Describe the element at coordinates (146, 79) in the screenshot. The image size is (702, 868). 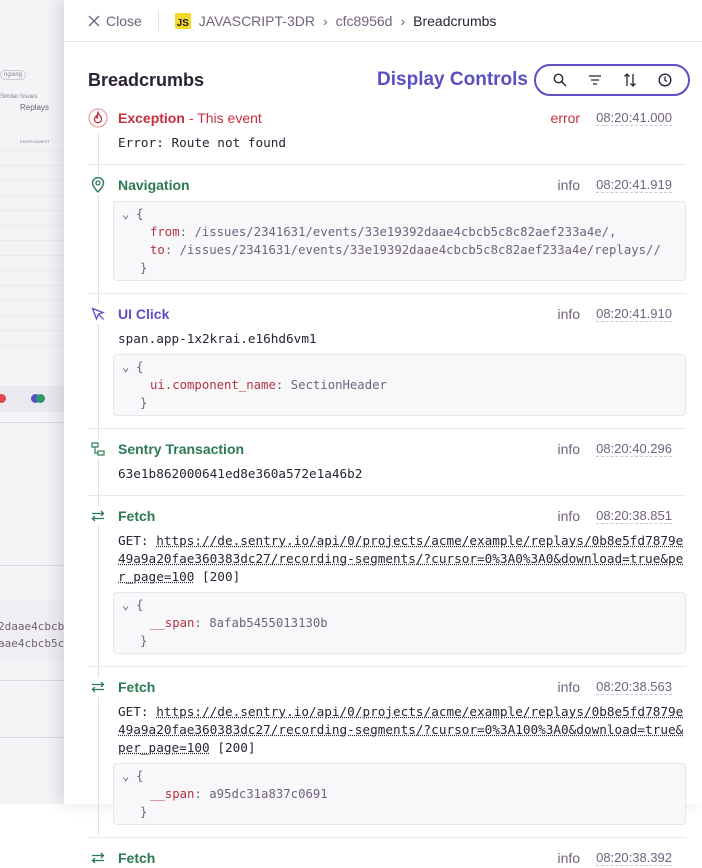
I see `page-title: Breadcrumbs` at that location.